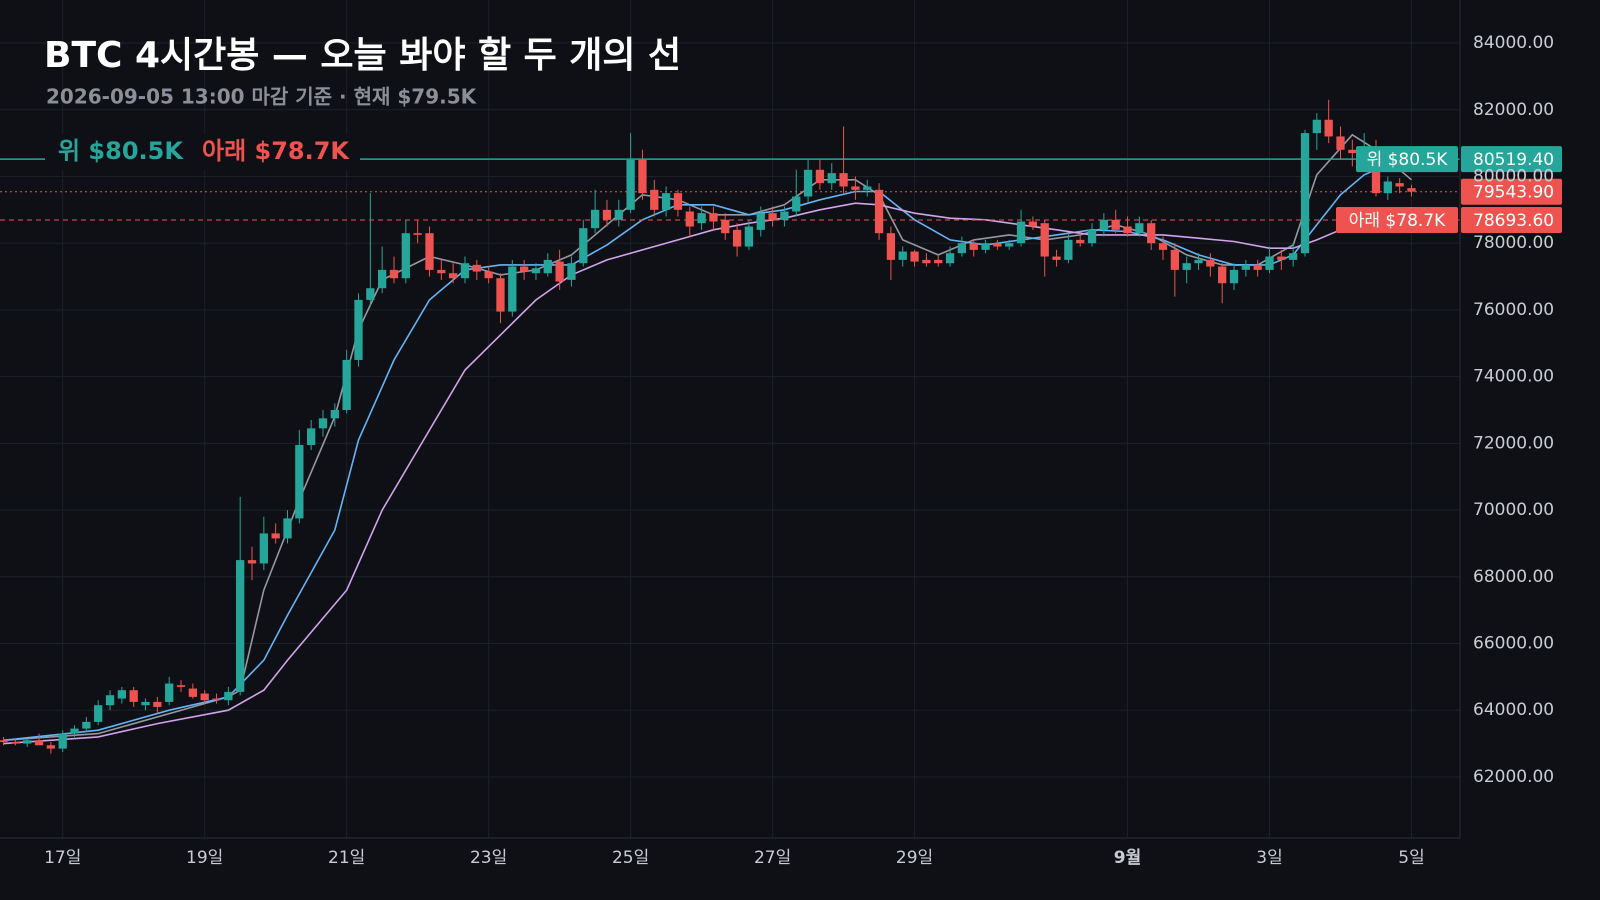  I want to click on x-tick-label: 21일, so click(346, 858).